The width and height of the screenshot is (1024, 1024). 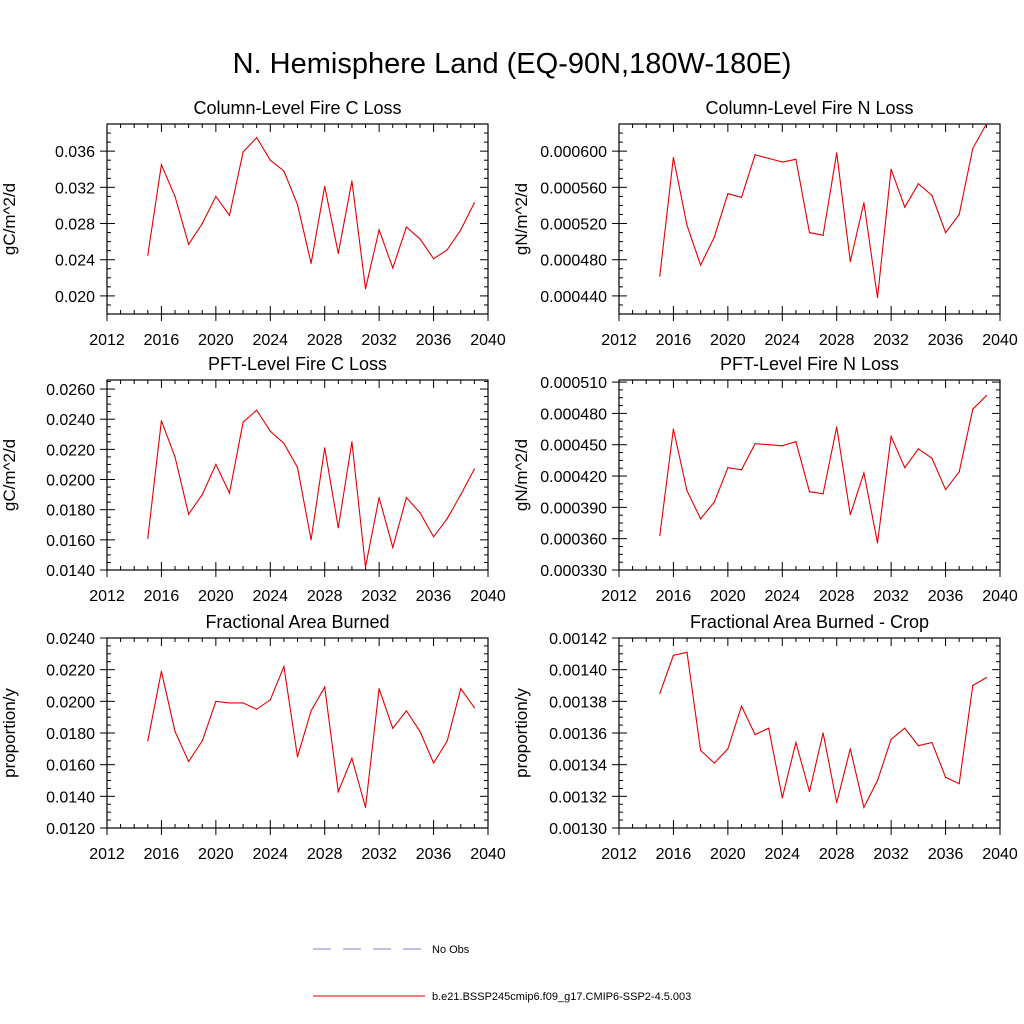 What do you see at coordinates (434, 340) in the screenshot?
I see `x-tick-label: 2036` at bounding box center [434, 340].